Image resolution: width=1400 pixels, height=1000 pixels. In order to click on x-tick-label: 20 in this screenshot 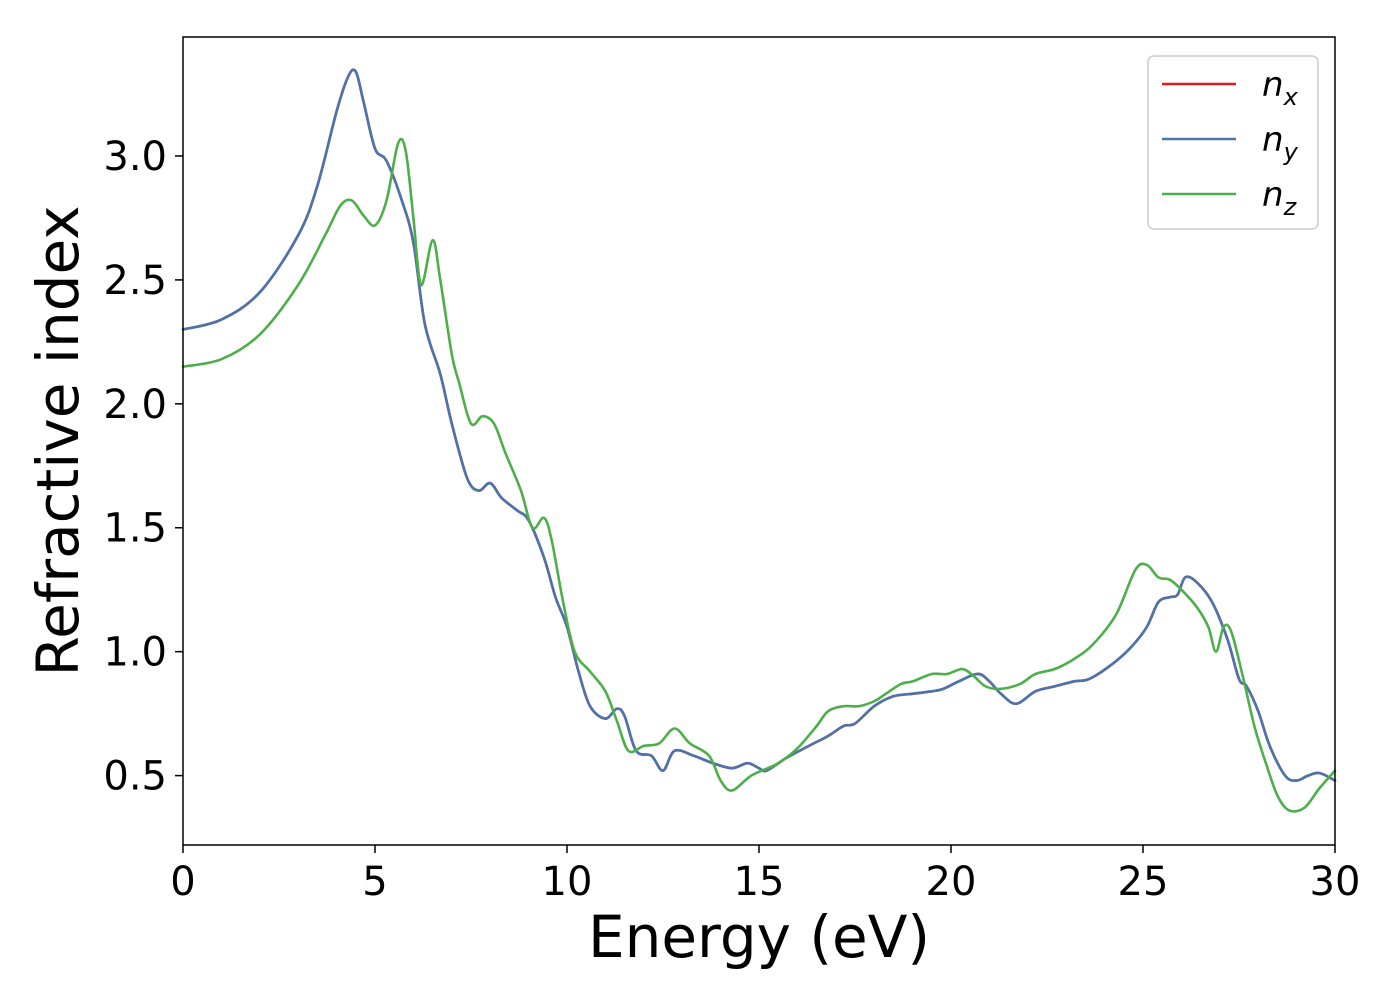, I will do `click(951, 882)`.